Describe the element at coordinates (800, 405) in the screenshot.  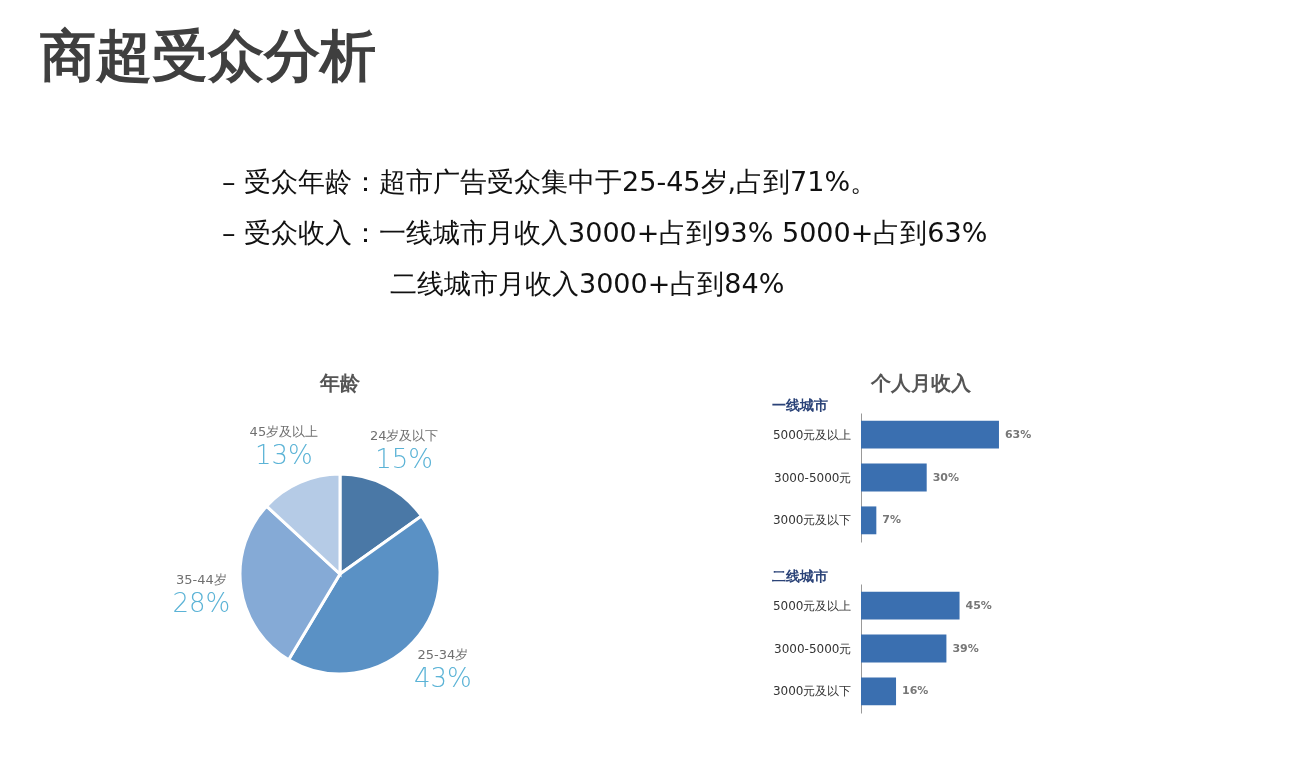
I see `chart-subtitle: 一线城市` at that location.